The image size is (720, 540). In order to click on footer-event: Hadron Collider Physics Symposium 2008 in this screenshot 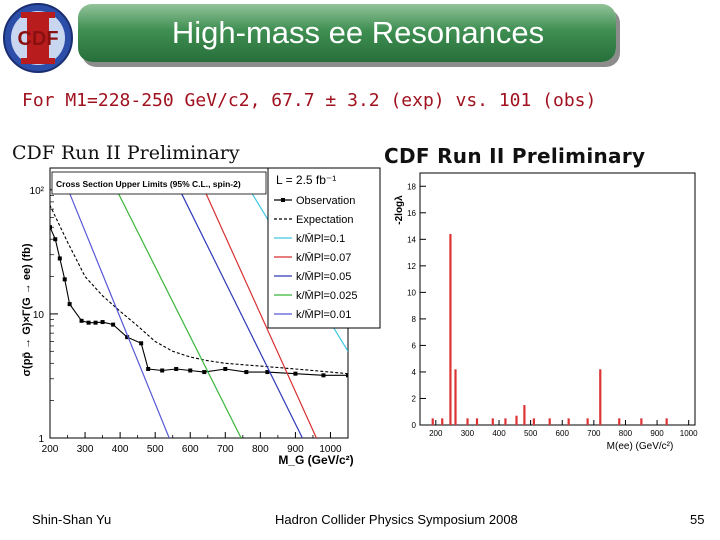, I will do `click(396, 519)`.